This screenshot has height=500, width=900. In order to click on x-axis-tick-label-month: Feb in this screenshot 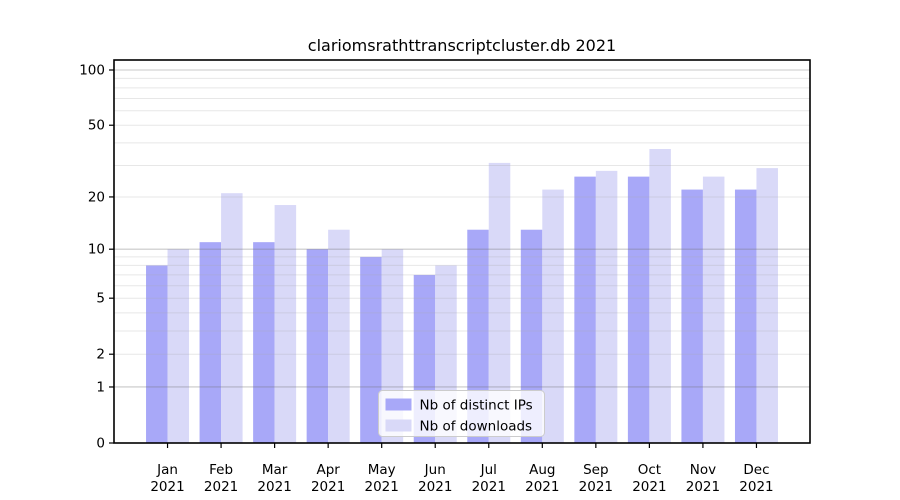, I will do `click(221, 470)`.